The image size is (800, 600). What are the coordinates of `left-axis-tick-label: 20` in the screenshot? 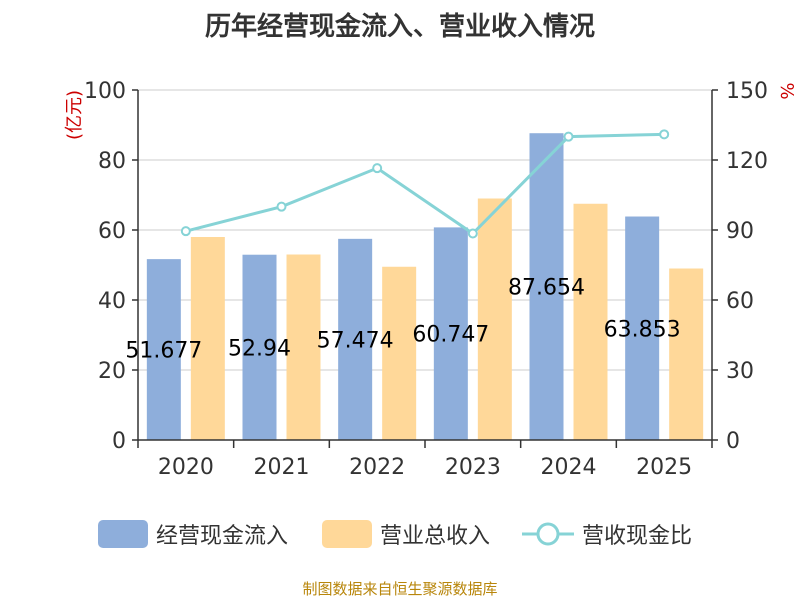 It's located at (112, 371).